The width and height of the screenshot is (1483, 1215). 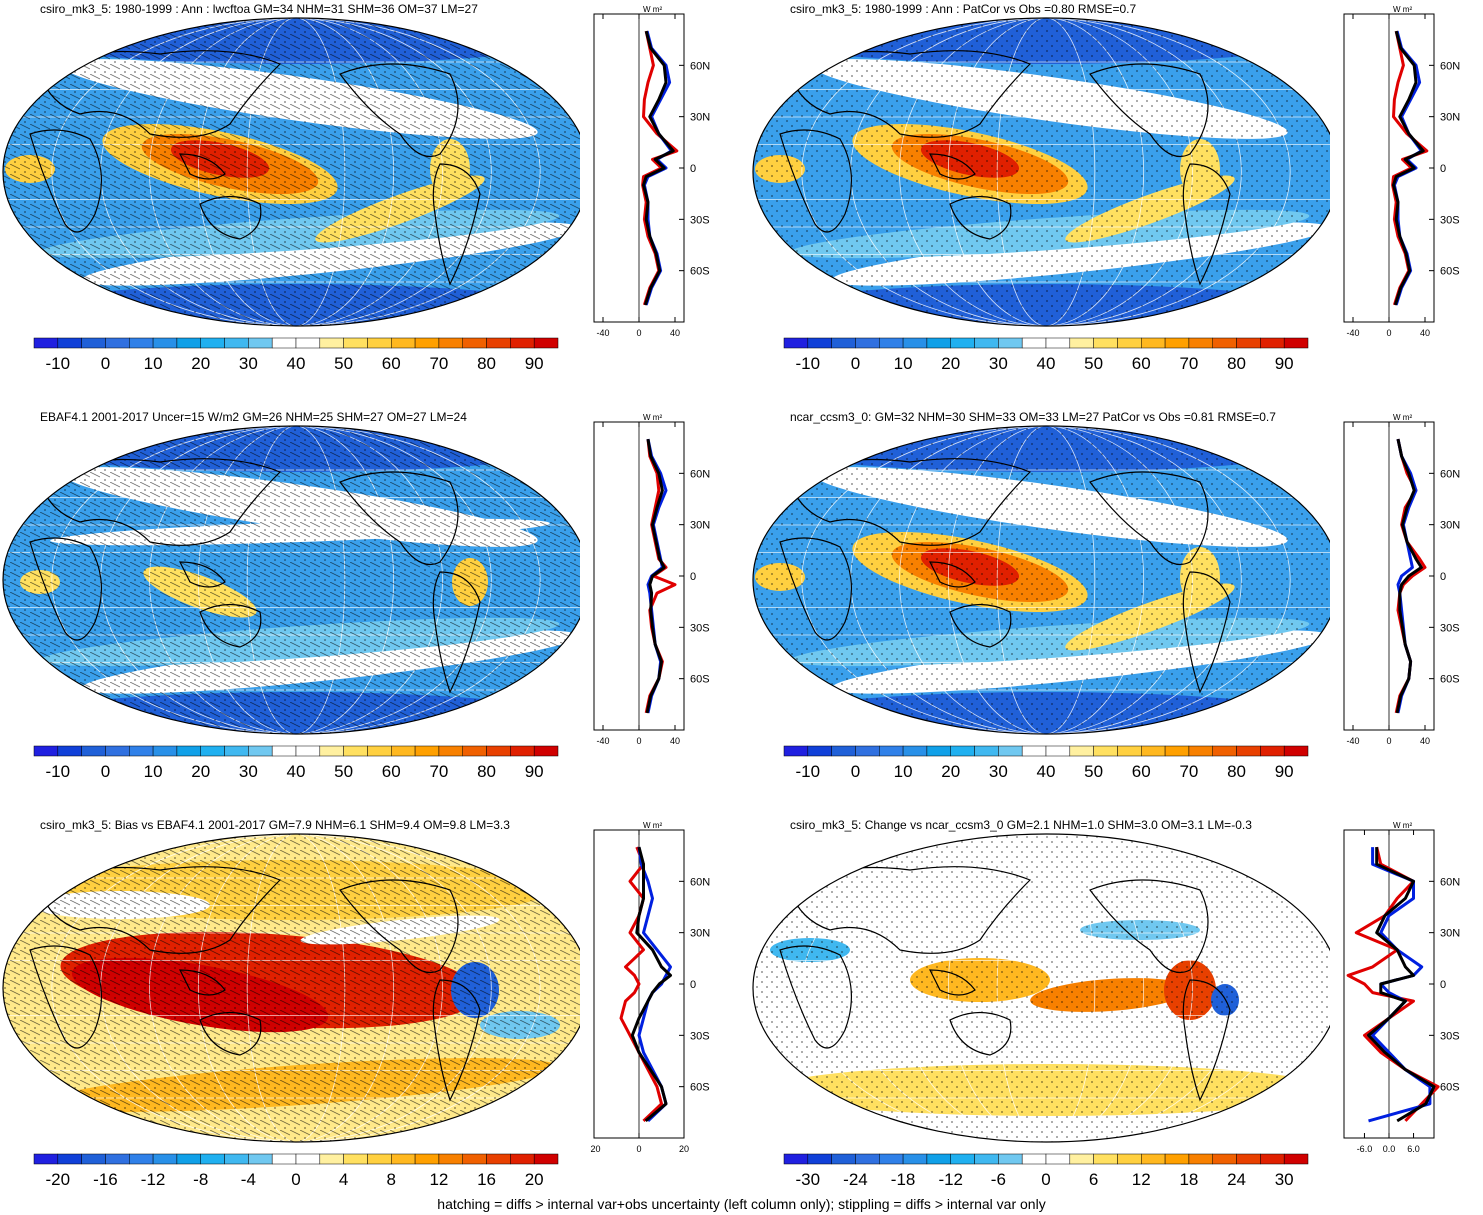 I want to click on colorbar-tick-label: -24, so click(x=855, y=1179).